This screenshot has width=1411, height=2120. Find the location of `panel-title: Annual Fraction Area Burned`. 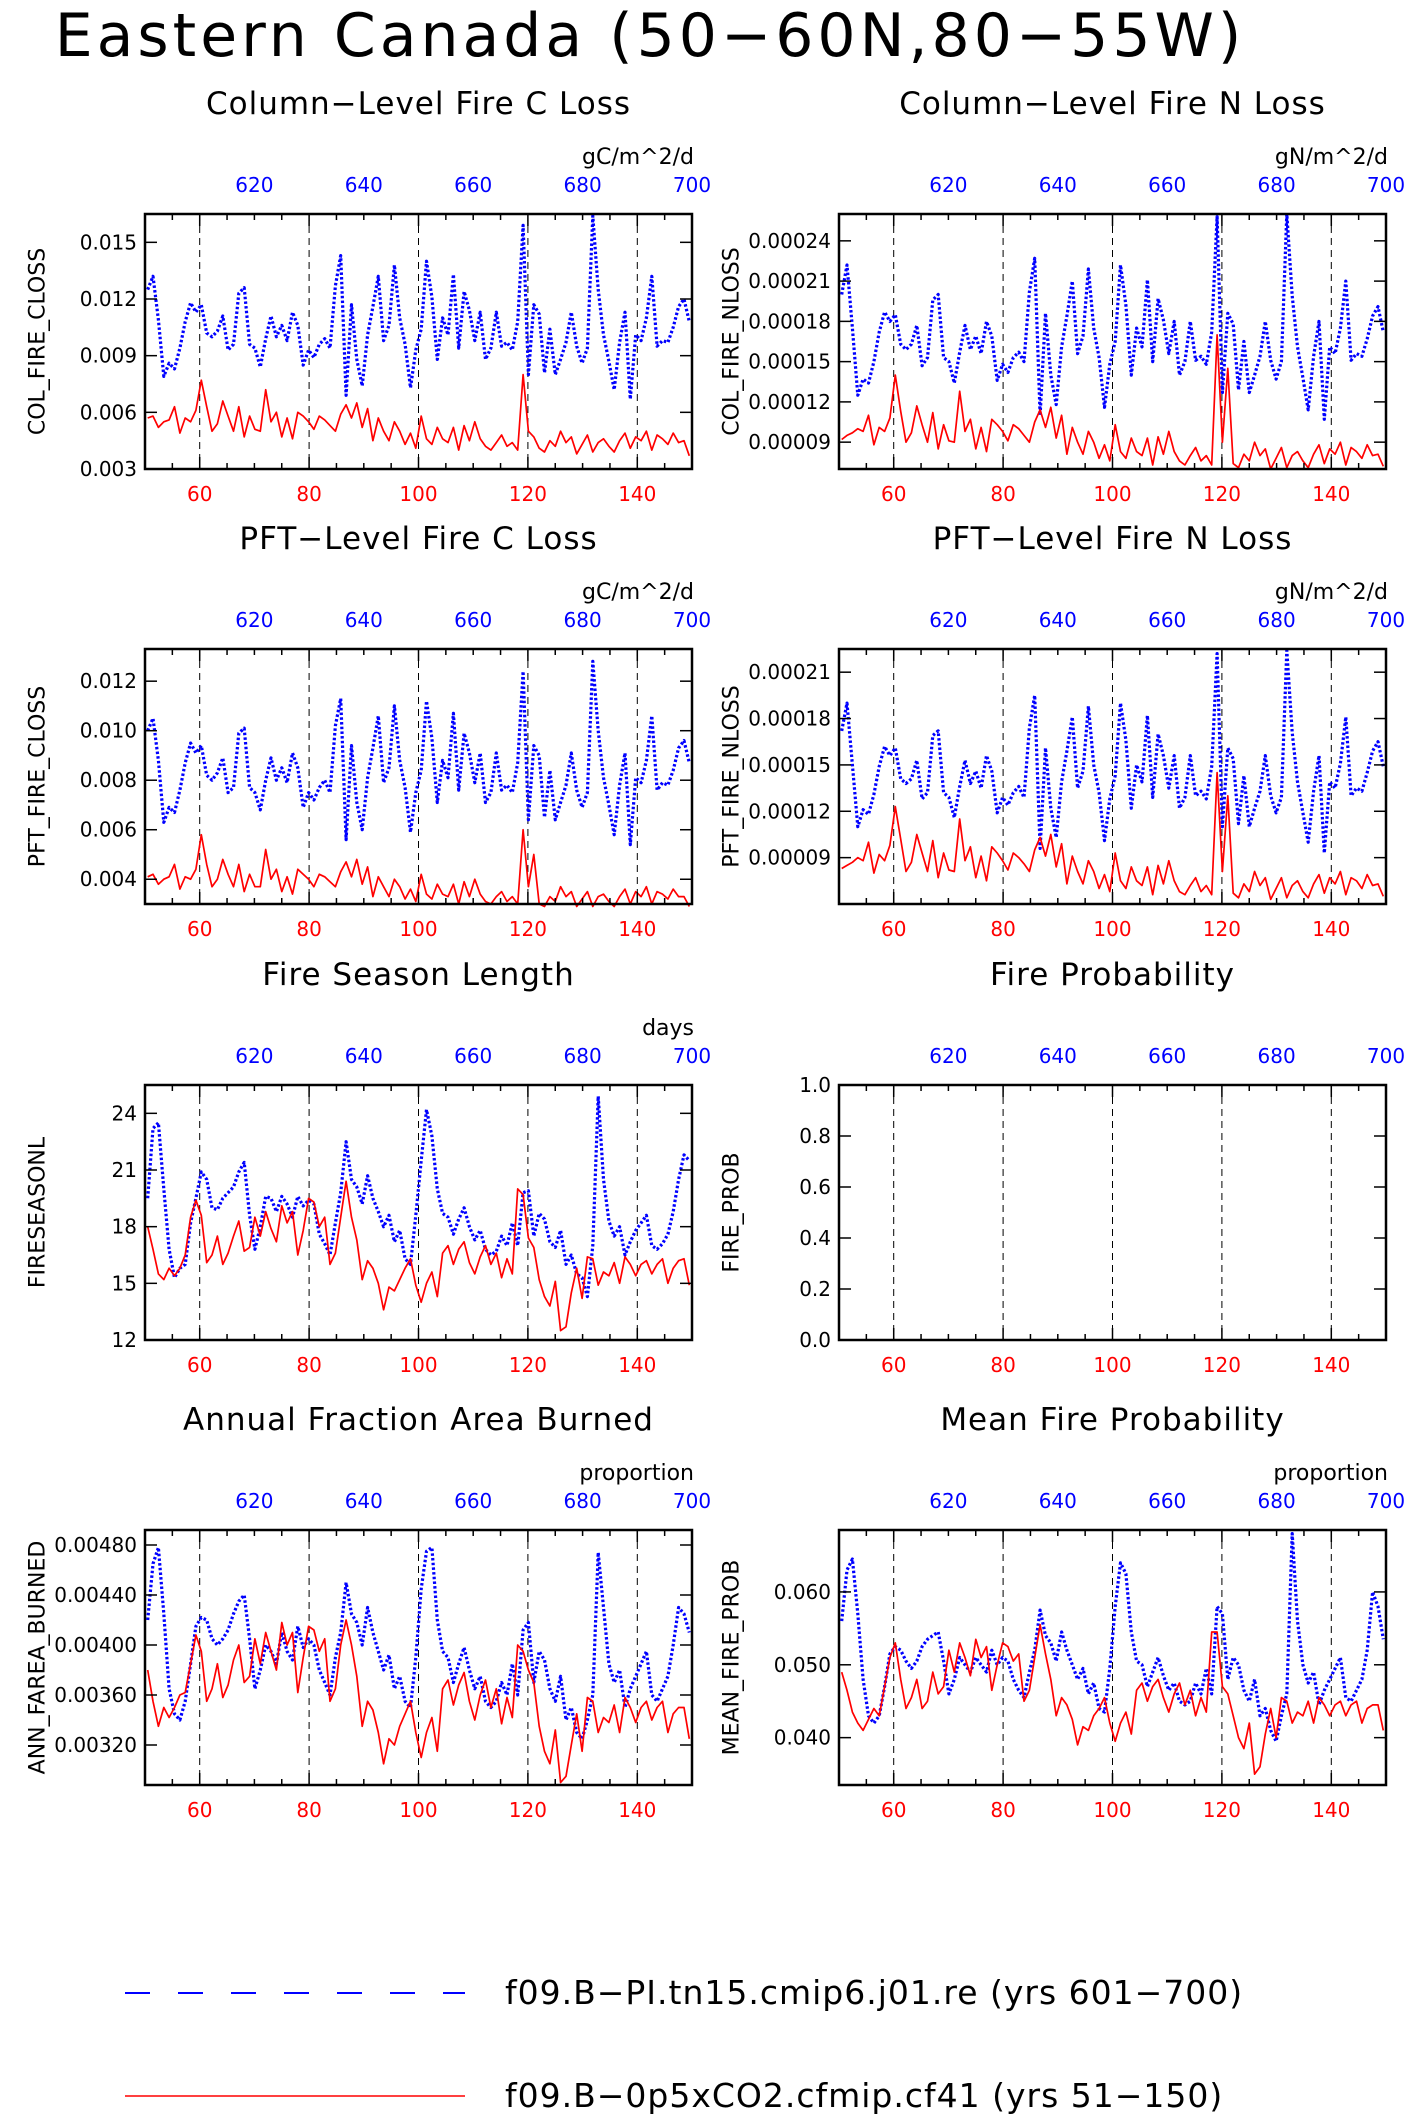

panel-title: Annual Fraction Area Burned is located at coordinates (418, 1420).